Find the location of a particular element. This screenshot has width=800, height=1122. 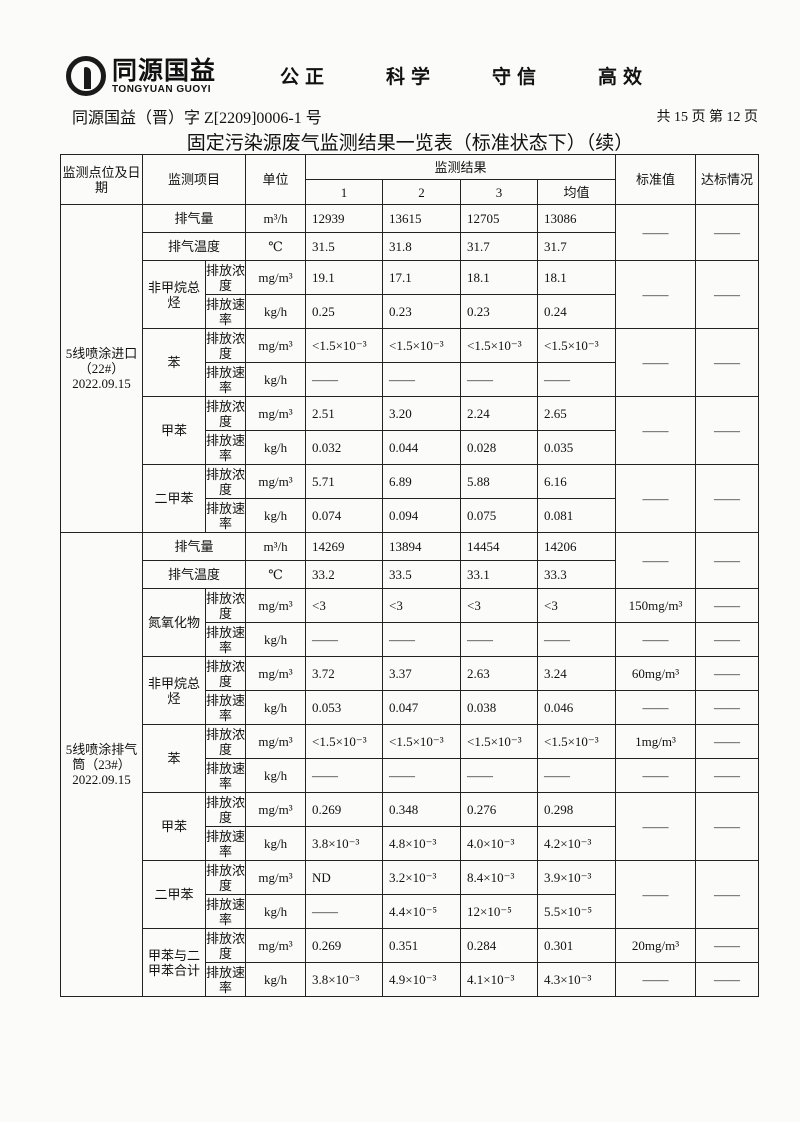

header-result-col: 3 is located at coordinates (499, 192).